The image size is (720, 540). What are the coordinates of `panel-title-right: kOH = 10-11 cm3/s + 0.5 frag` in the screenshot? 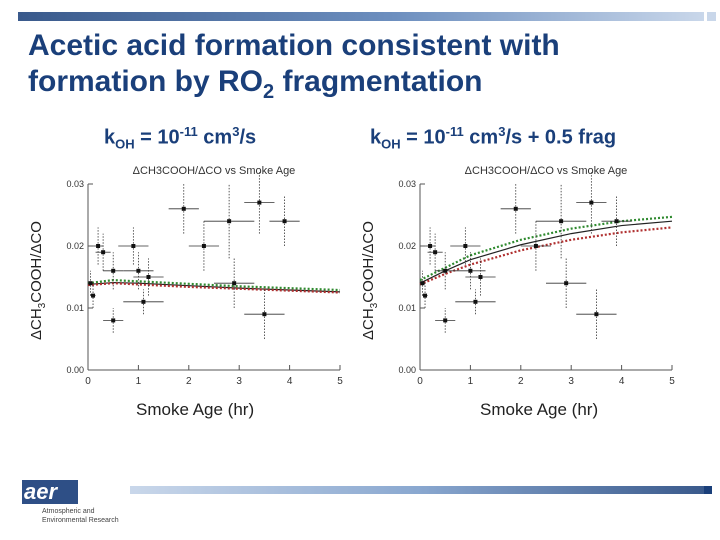 It's located at (493, 138).